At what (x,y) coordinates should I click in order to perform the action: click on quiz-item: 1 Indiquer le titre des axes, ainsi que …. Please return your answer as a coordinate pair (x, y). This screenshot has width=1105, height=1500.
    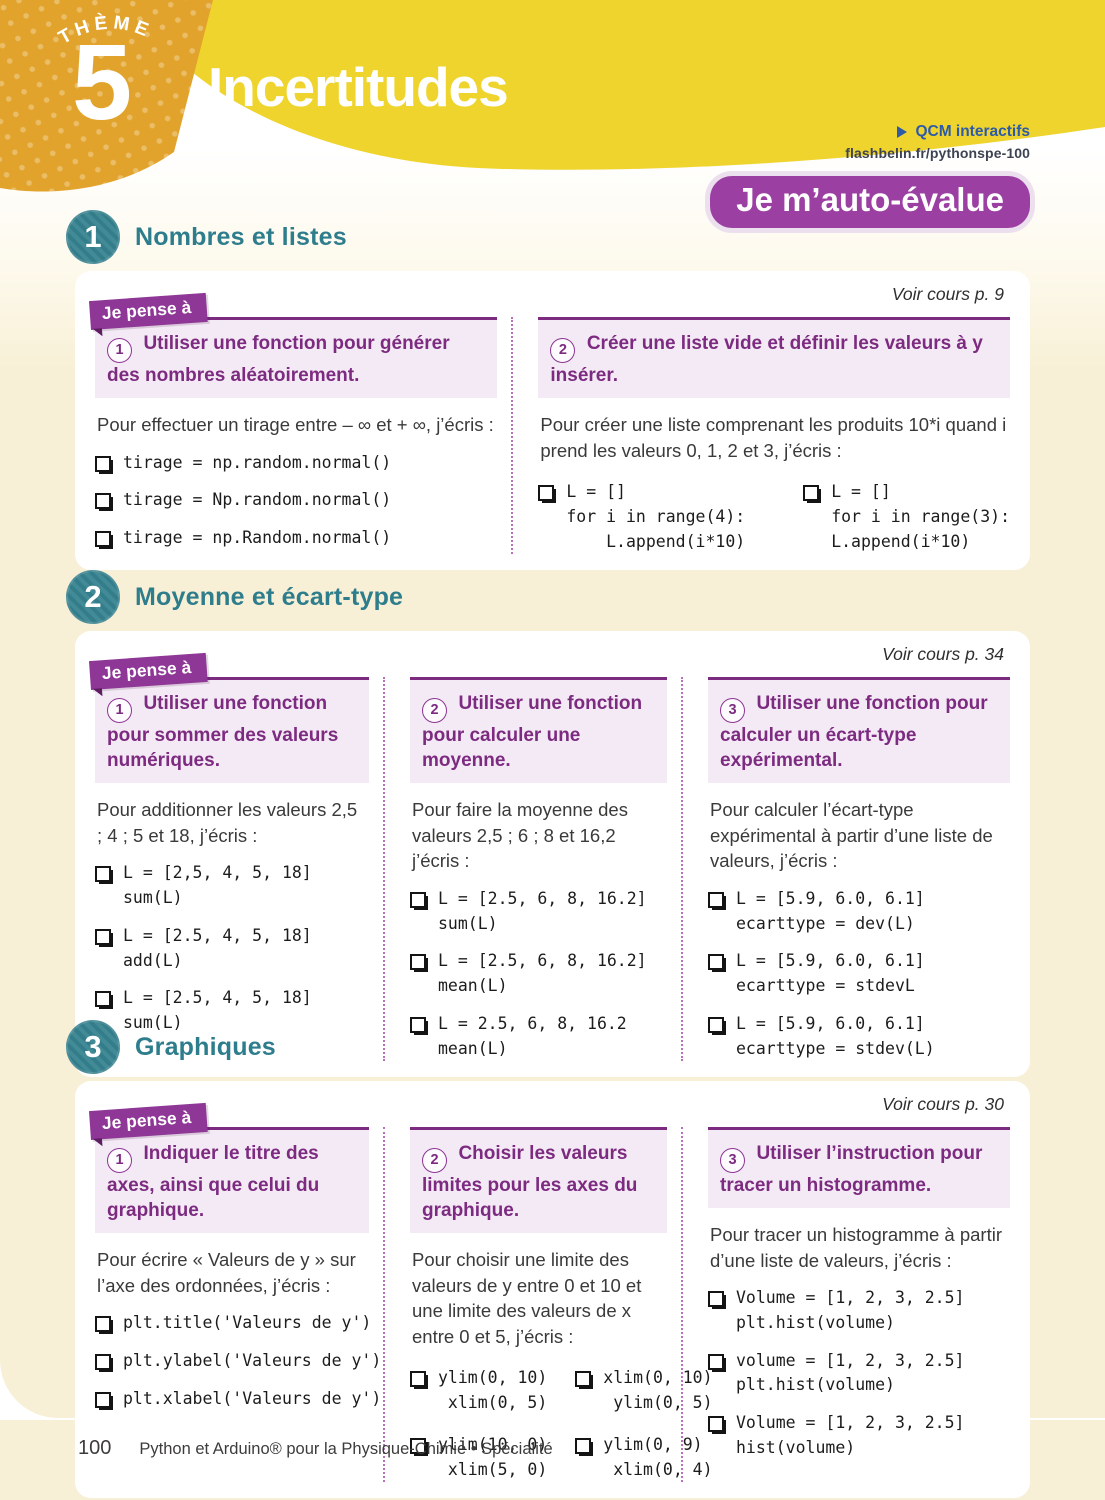
    Looking at the image, I should click on (239, 1304).